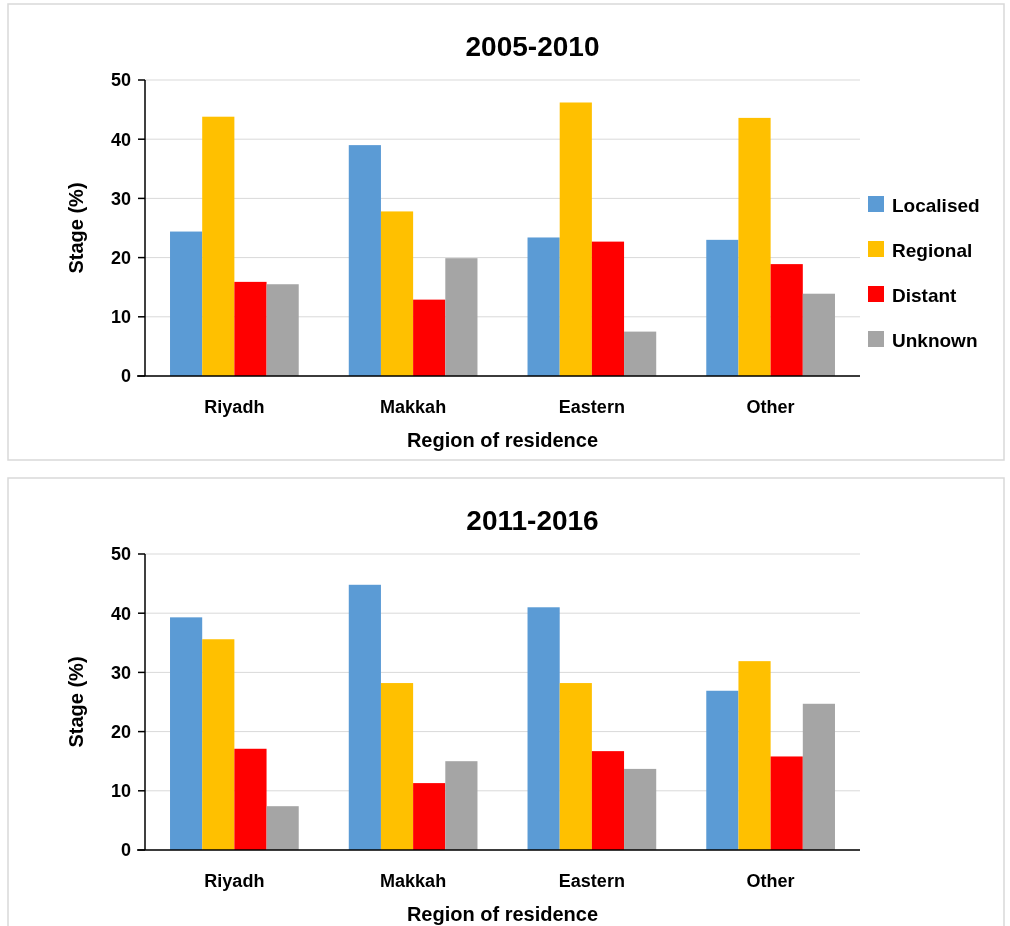 The height and width of the screenshot is (926, 1010). Describe the element at coordinates (935, 340) in the screenshot. I see `legend-label: Unknown` at that location.